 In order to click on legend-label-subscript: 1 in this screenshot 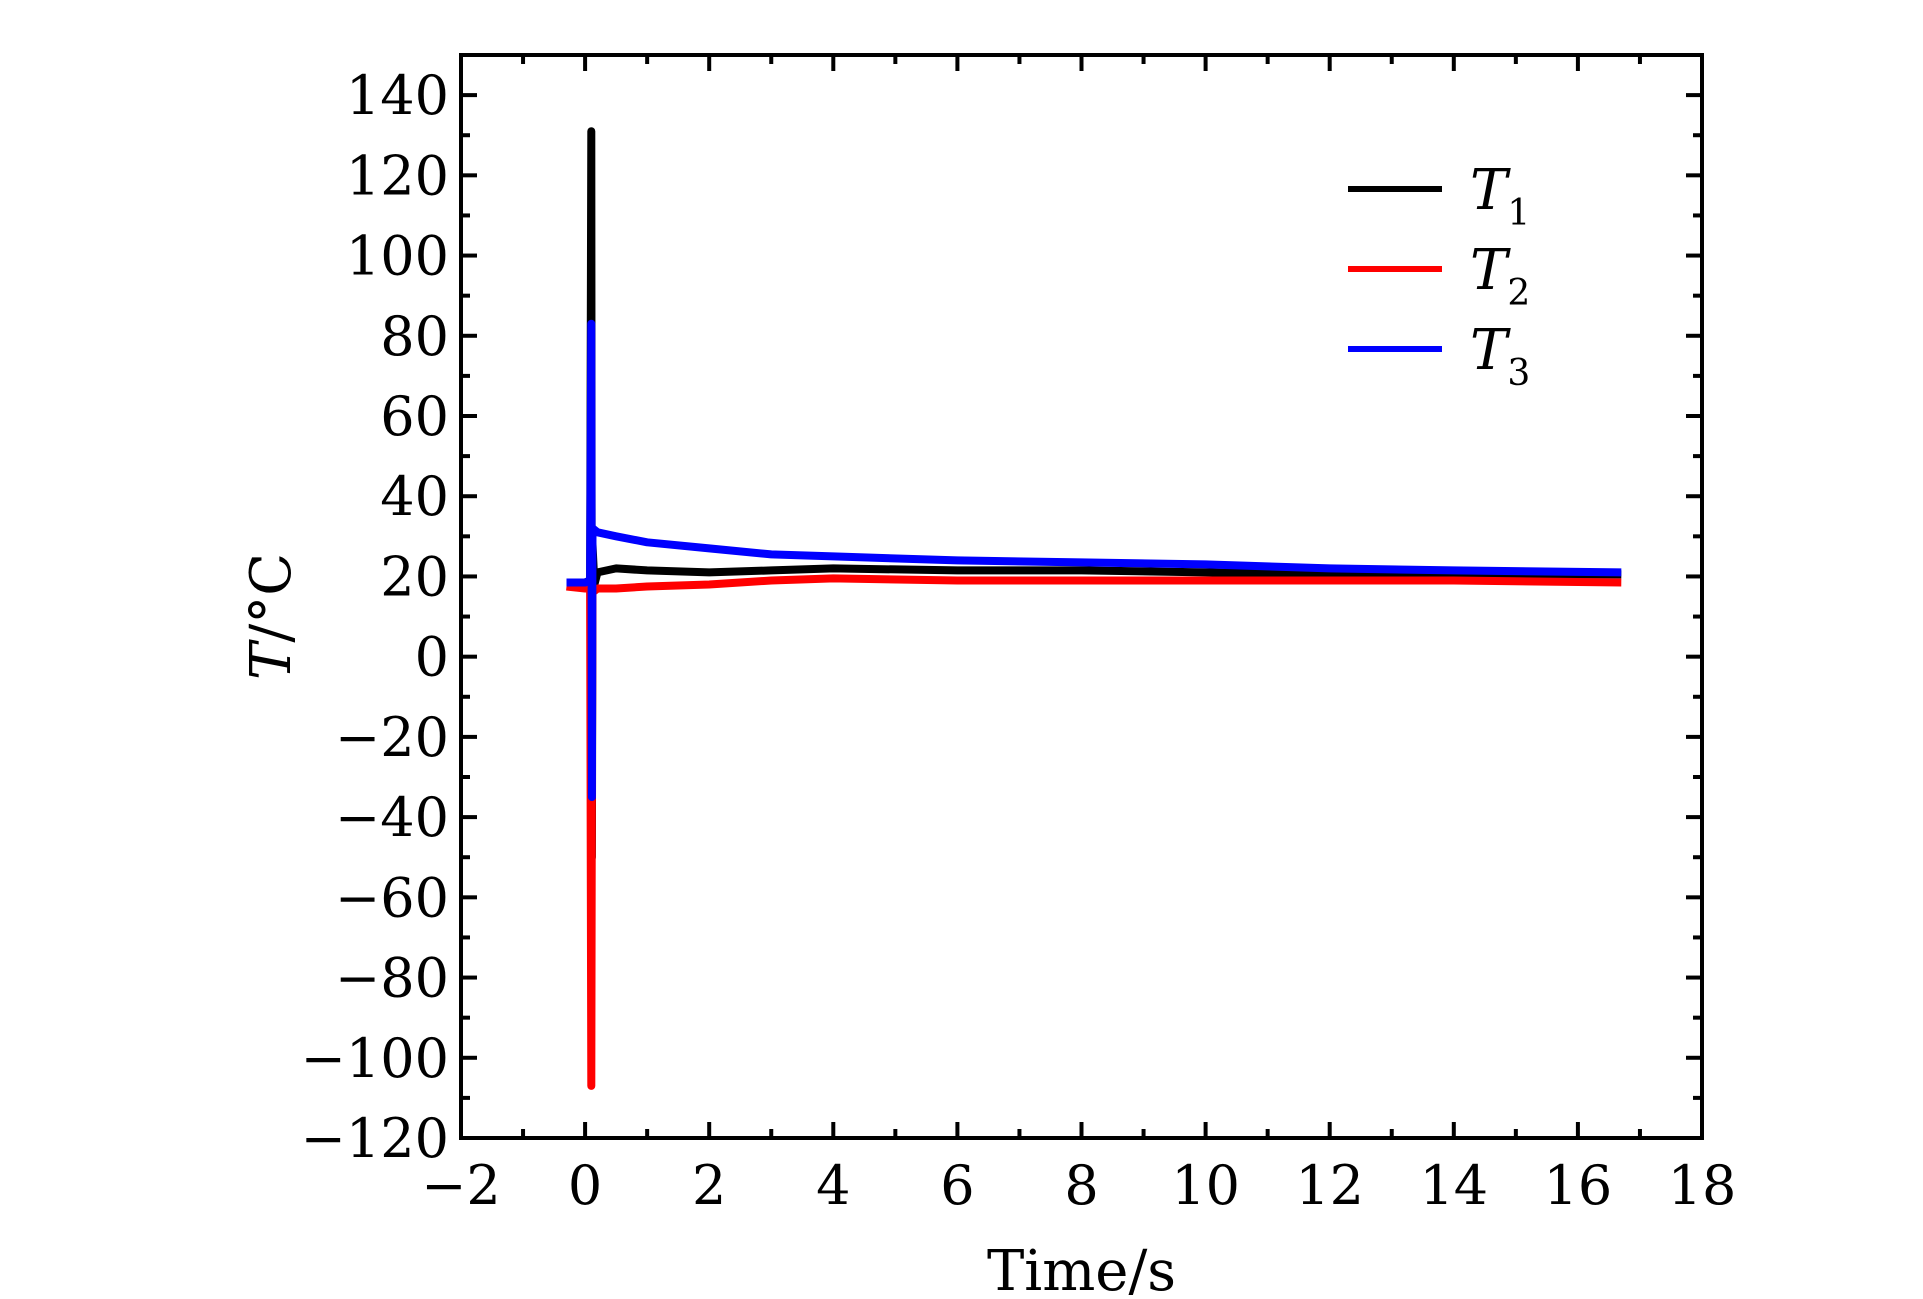, I will do `click(1518, 213)`.